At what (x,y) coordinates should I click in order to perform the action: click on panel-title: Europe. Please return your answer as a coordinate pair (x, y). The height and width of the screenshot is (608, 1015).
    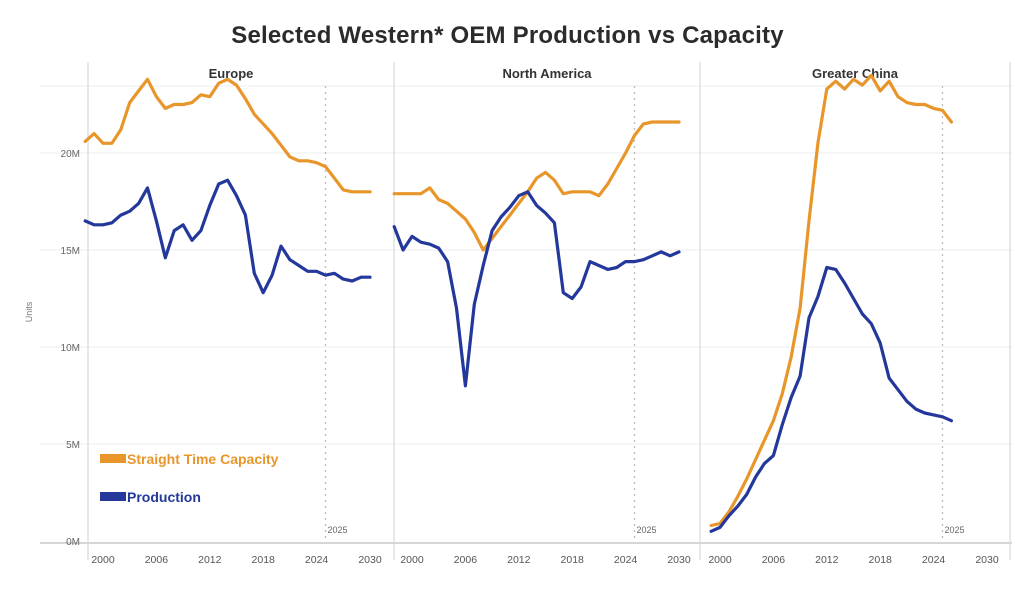
    Looking at the image, I should click on (231, 73).